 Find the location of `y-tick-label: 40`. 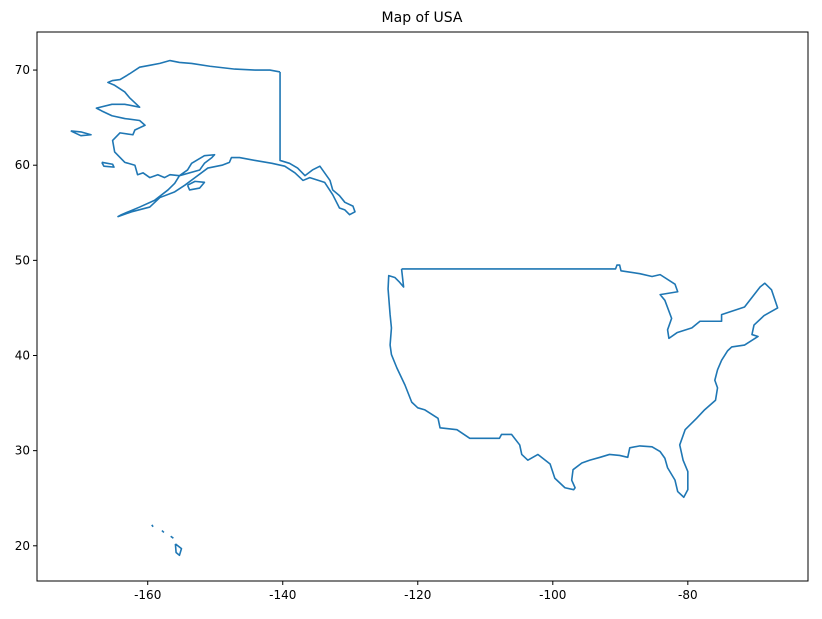

y-tick-label: 40 is located at coordinates (22, 356).